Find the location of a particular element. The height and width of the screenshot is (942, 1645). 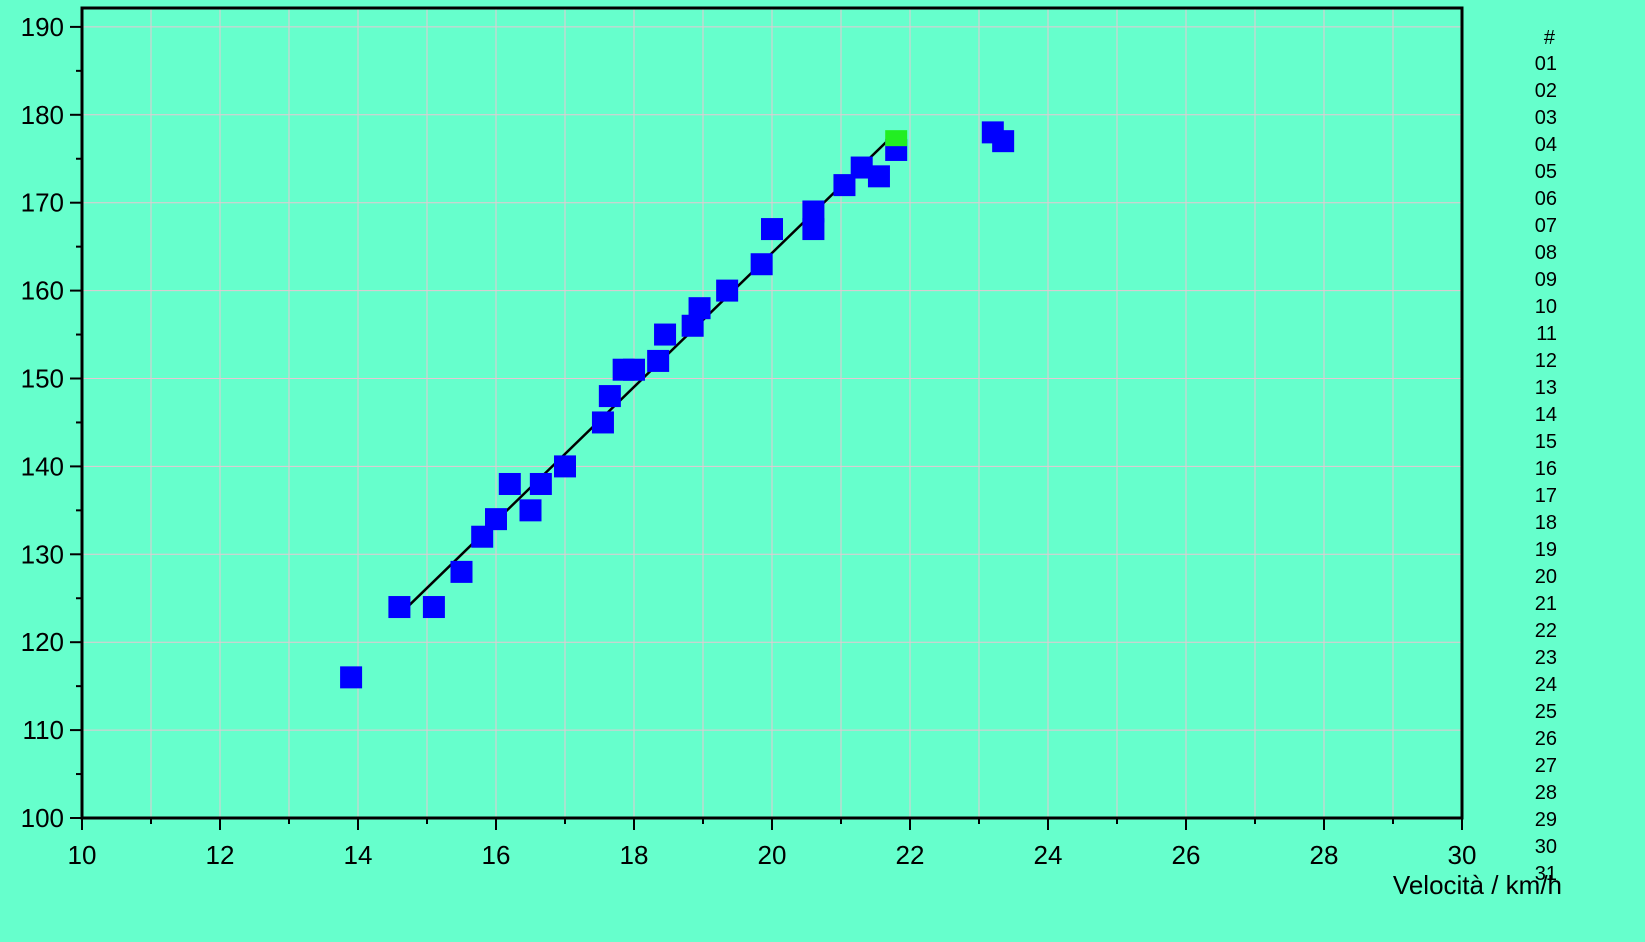

x-tick-label: 26 is located at coordinates (1186, 855).